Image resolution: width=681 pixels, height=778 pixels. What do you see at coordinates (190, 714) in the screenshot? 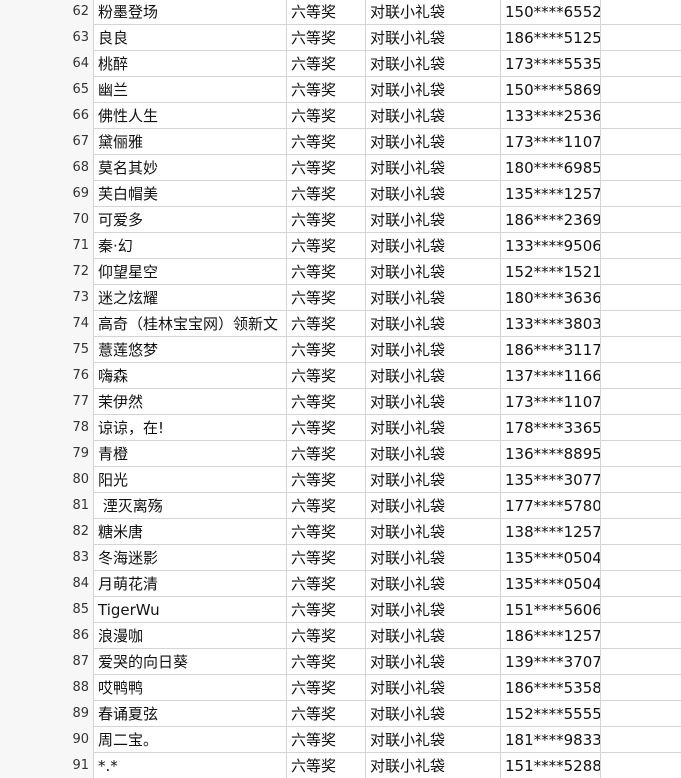
I see `winner-name: 春诵夏弦` at bounding box center [190, 714].